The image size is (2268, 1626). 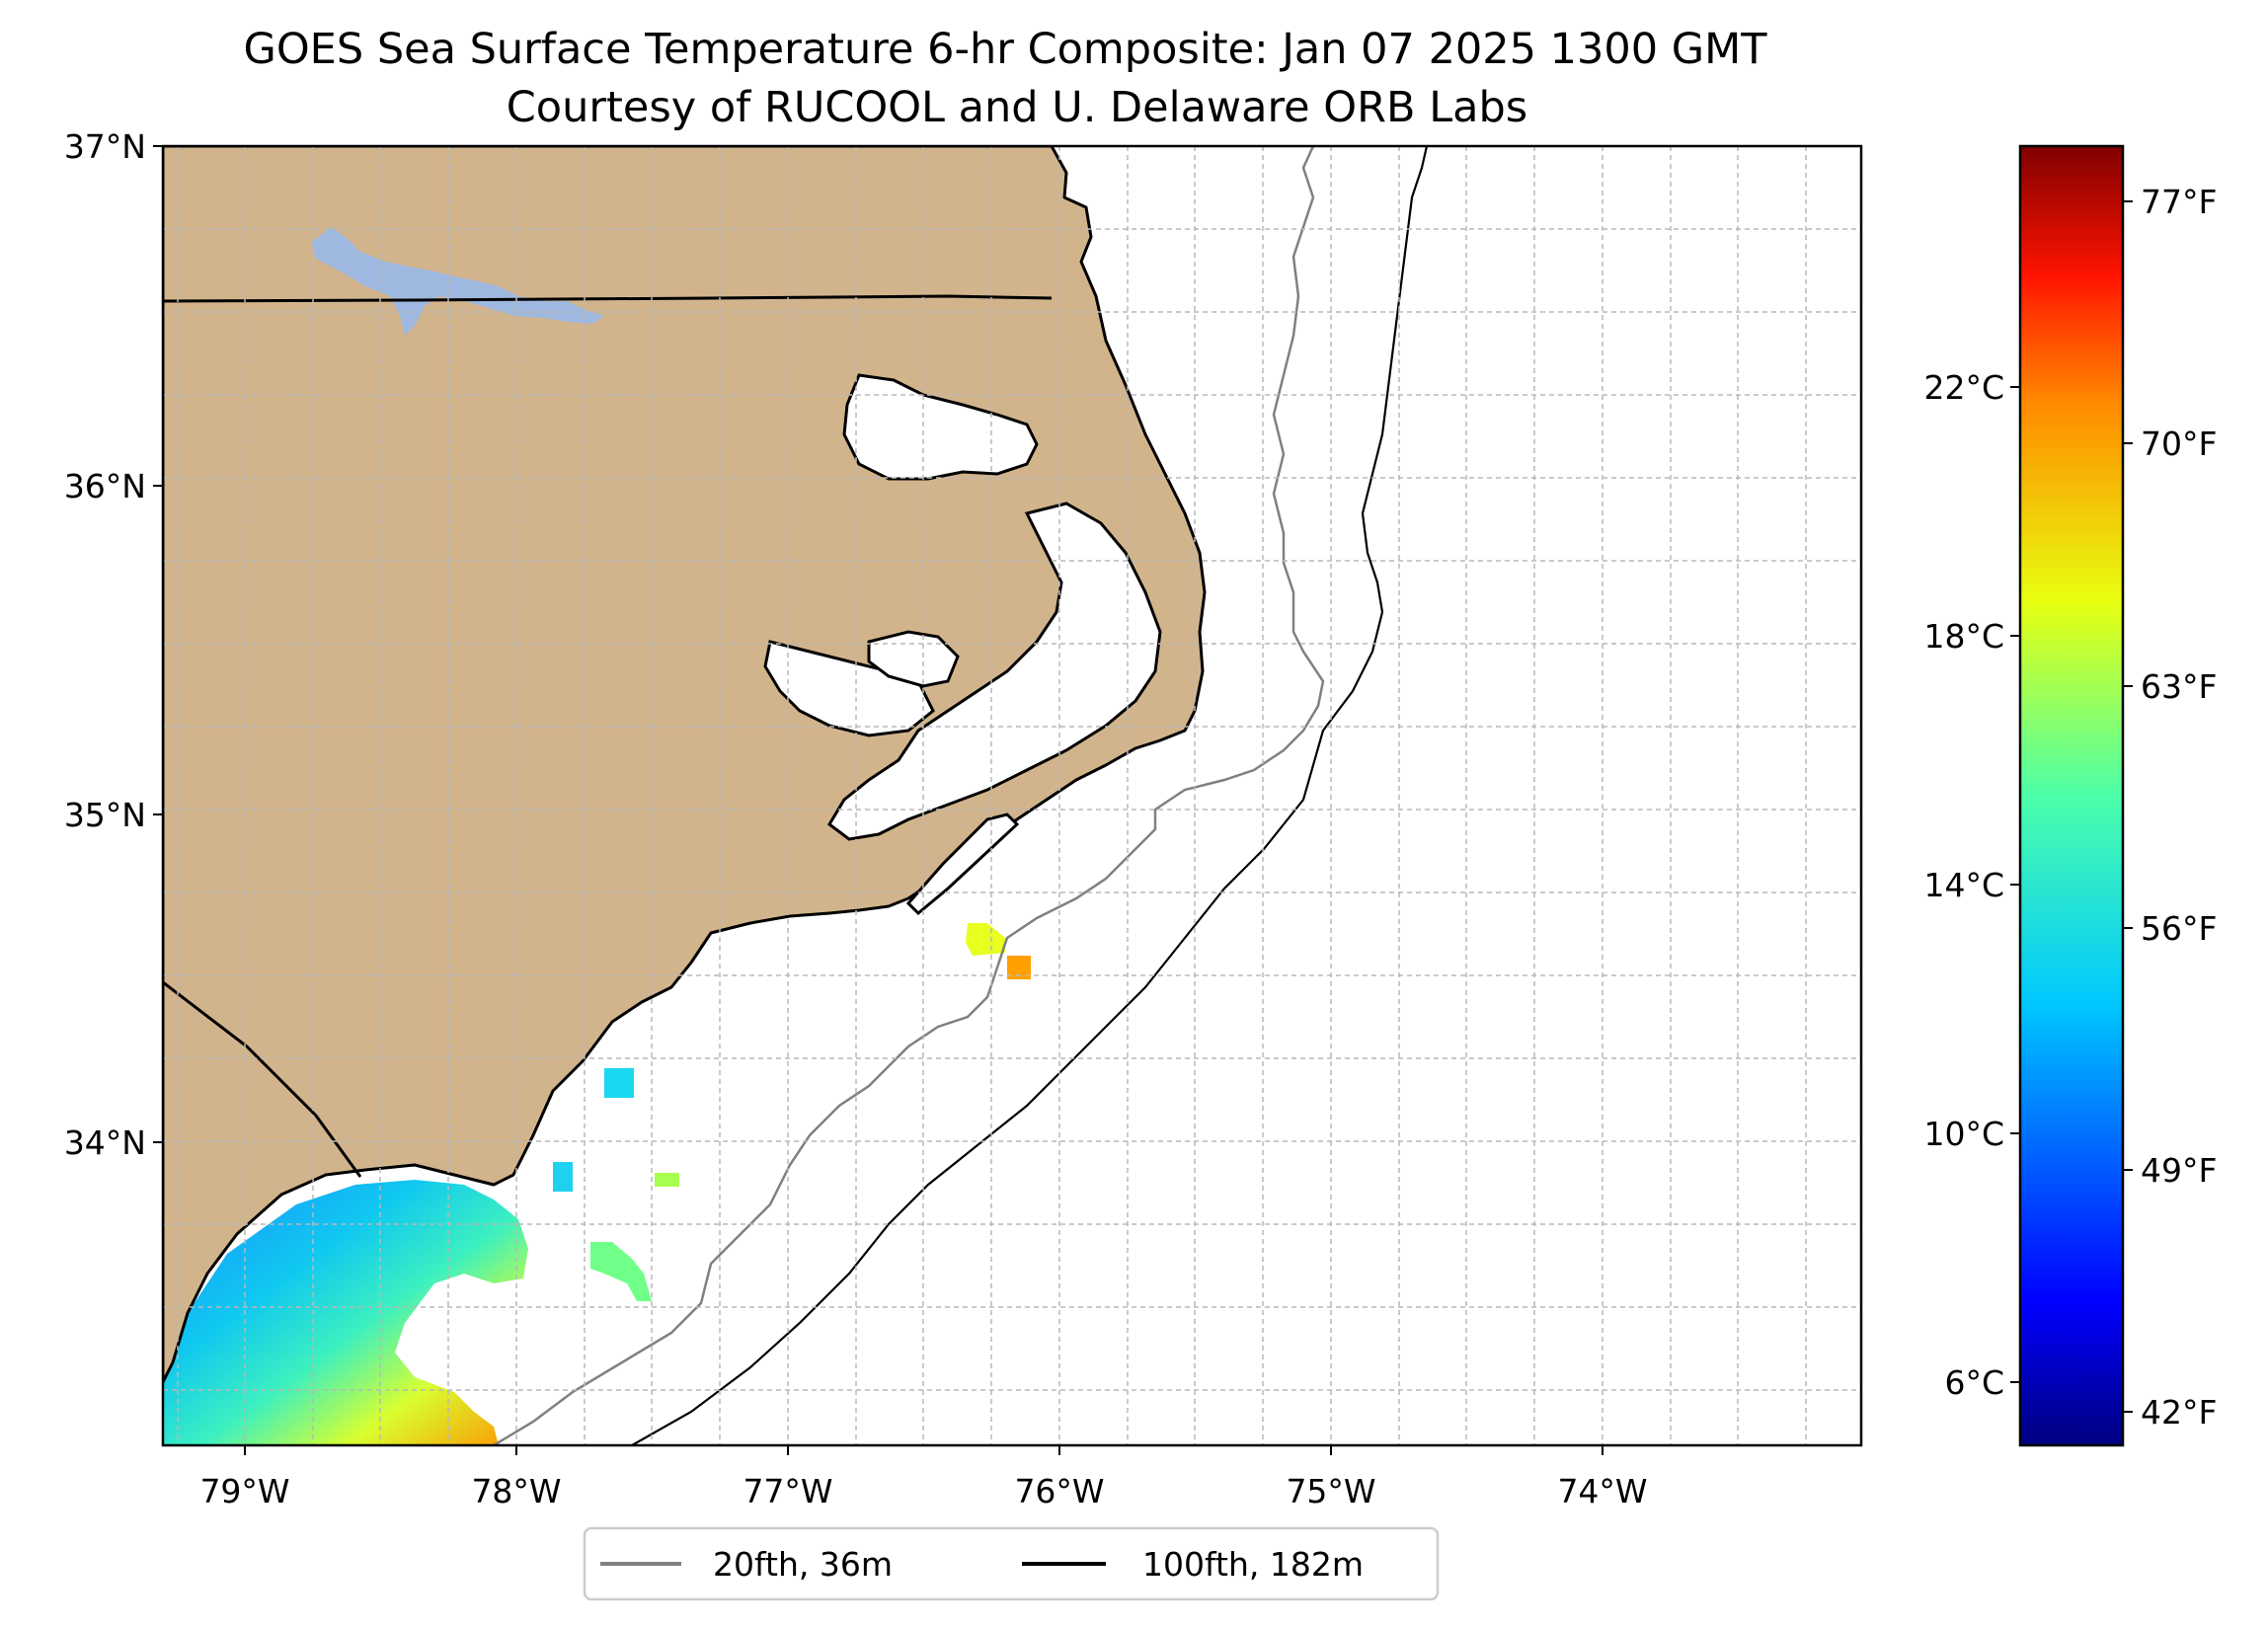 I want to click on isobath-legend: 20fth, 36m 100fth, 182m, so click(x=1011, y=1563).